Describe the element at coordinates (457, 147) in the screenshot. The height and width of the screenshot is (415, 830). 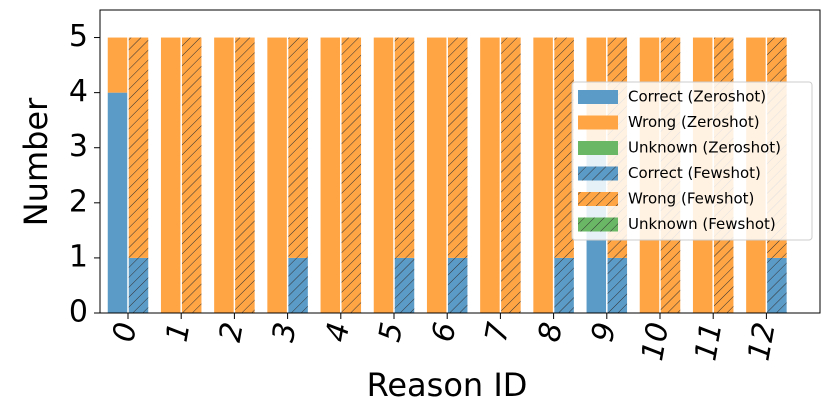
I see `bar-wrong-fewshot-6-hatch` at that location.